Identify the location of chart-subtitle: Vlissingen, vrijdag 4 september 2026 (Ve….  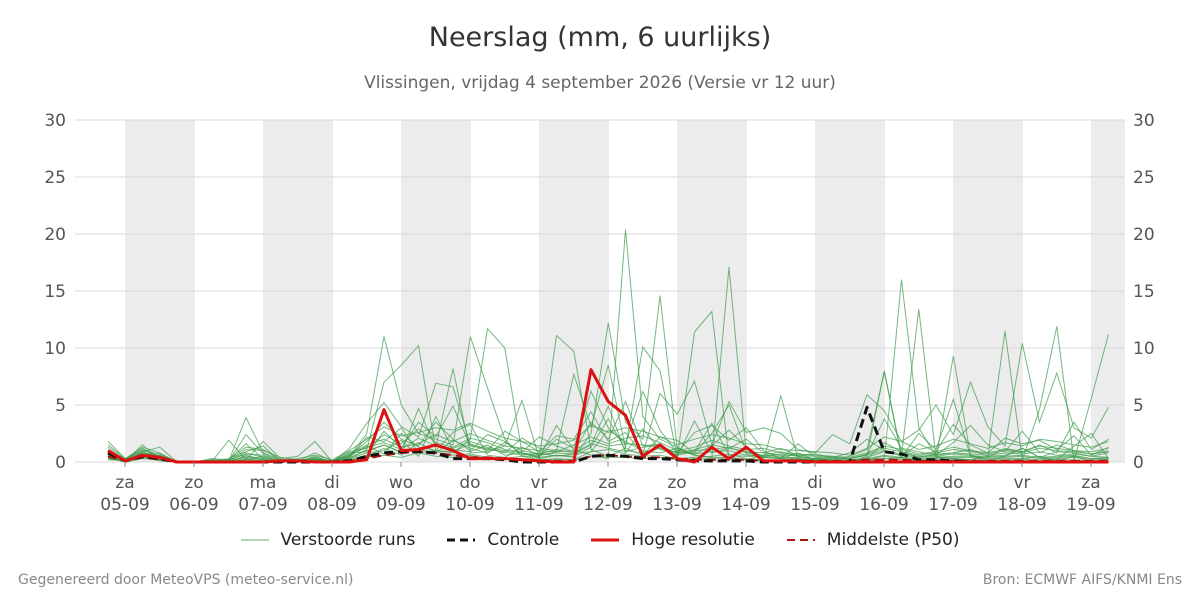
(600, 83).